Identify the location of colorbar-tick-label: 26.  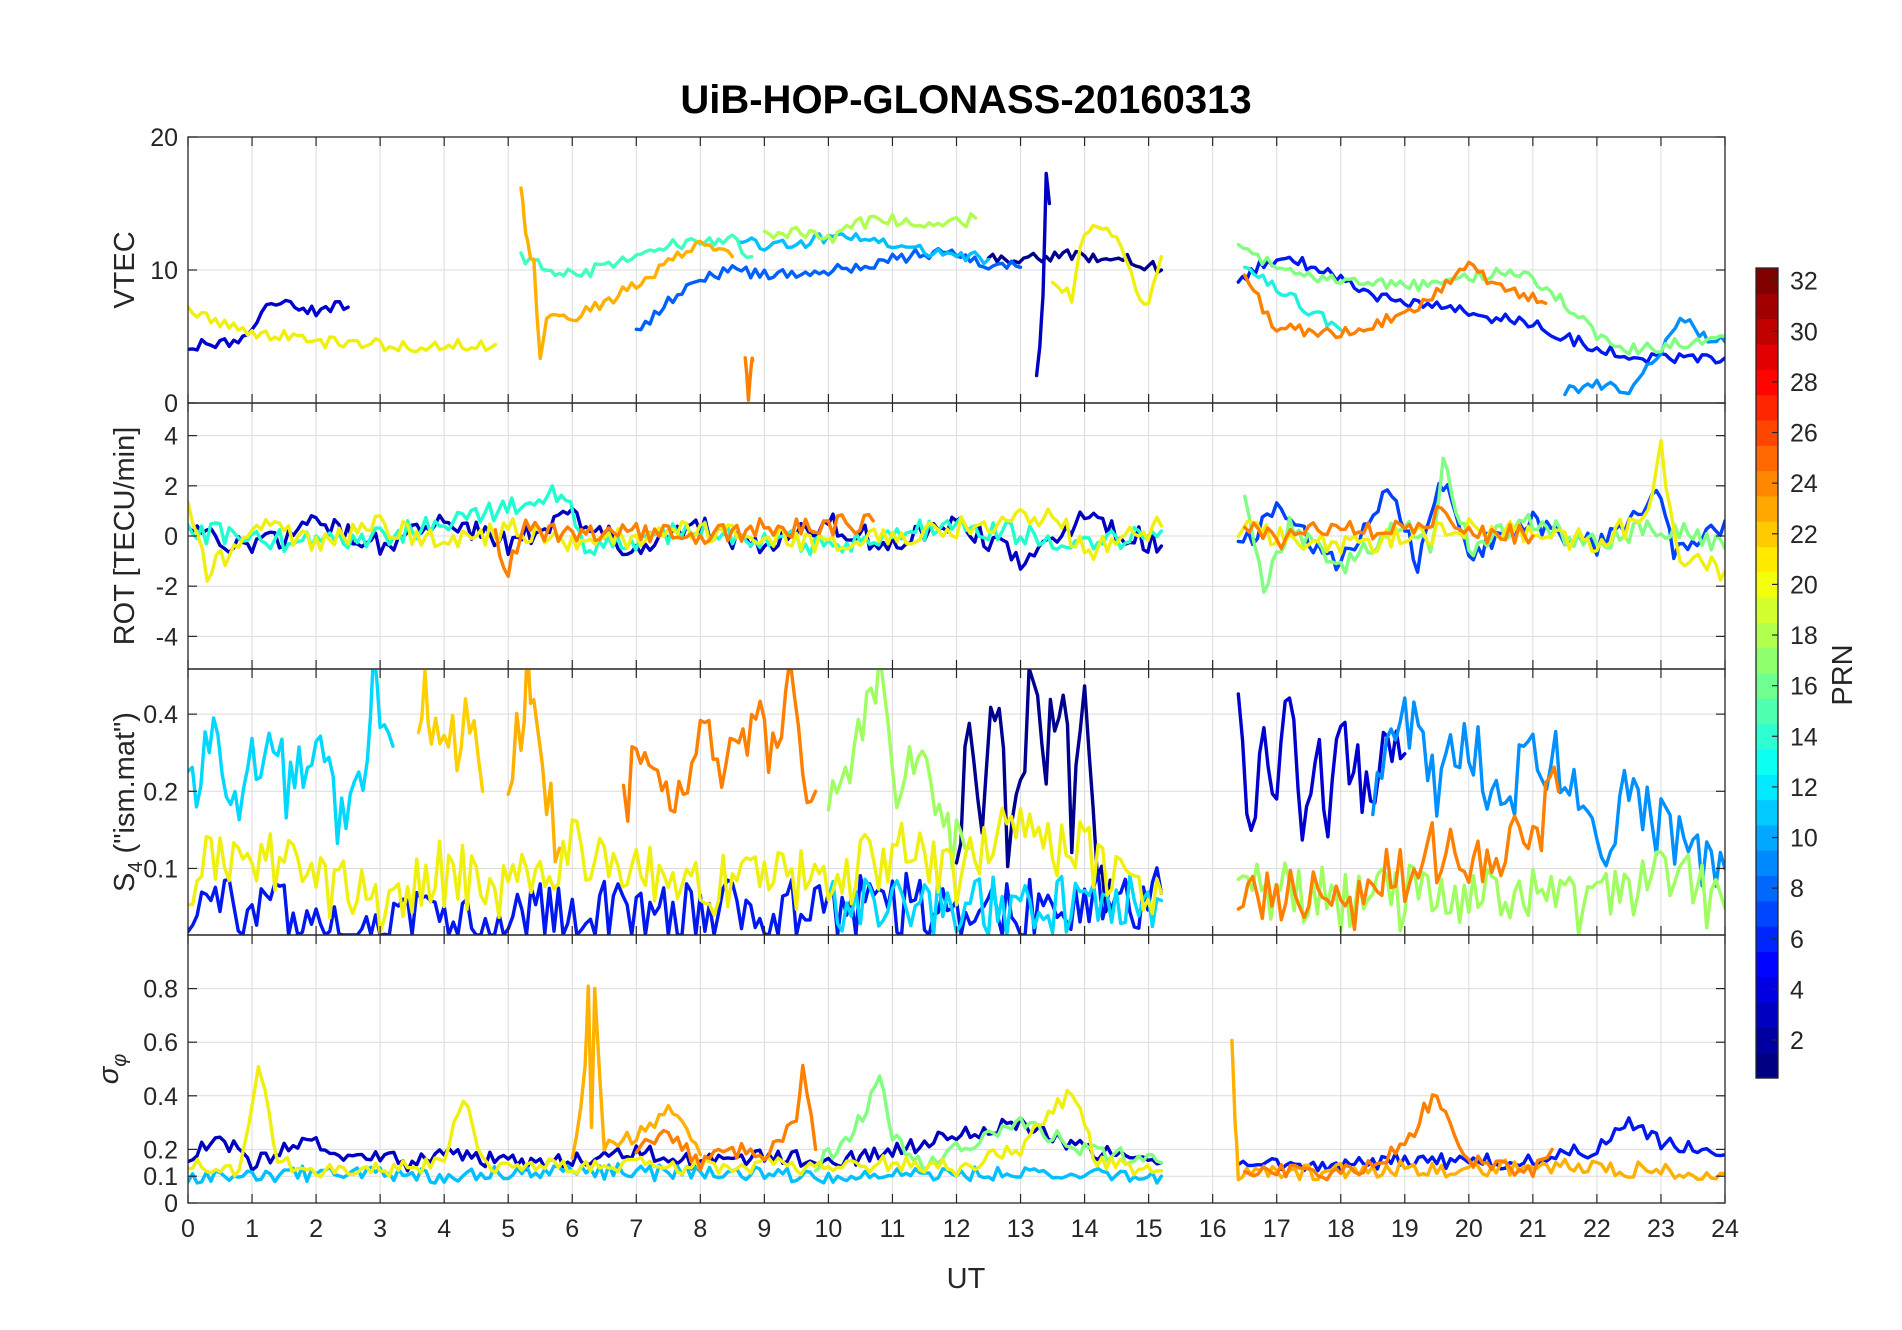
(1804, 434).